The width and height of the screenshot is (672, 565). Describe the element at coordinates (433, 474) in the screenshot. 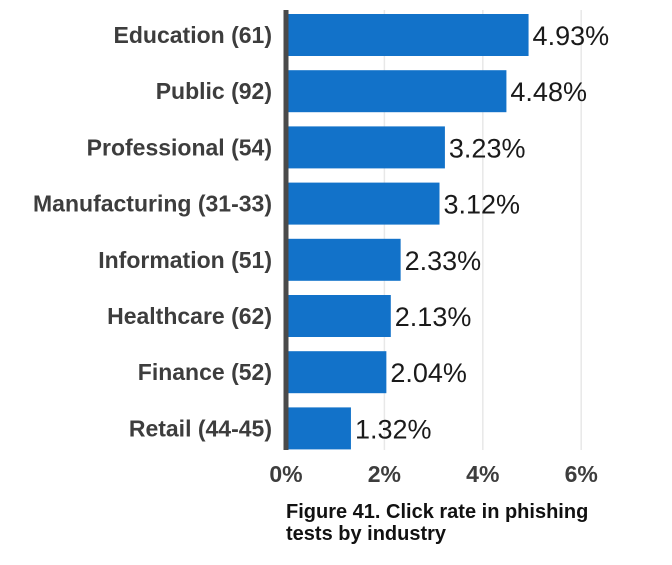

I see `x-axis-ticks: 0% 2% 4% 6%` at that location.